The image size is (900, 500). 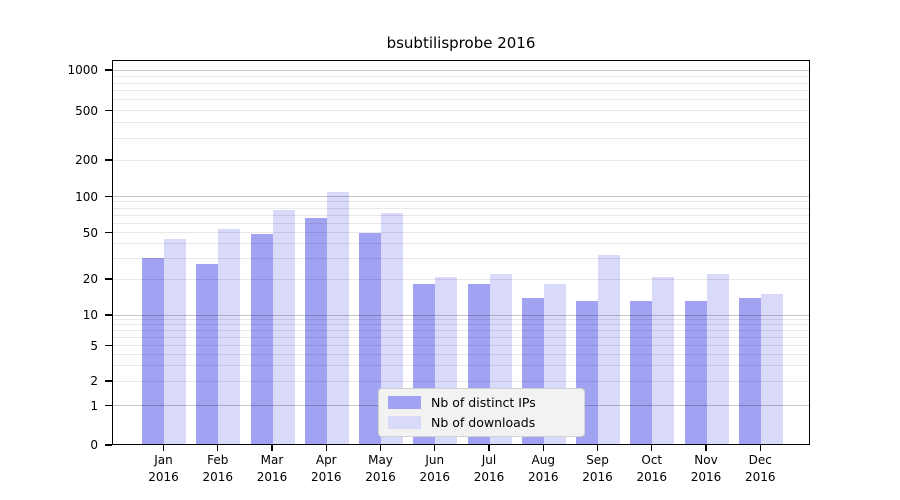 I want to click on legend-entry-distinct-ips: Nb of distinct IPs, so click(x=481, y=402).